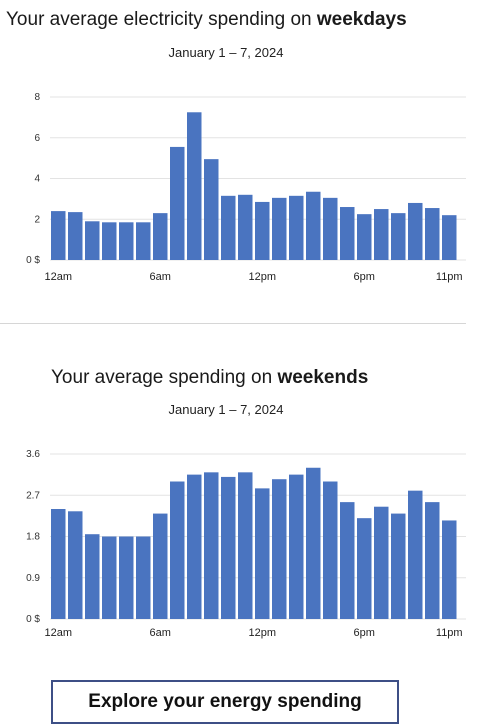  What do you see at coordinates (37, 97) in the screenshot?
I see `y-tick-label: 8` at bounding box center [37, 97].